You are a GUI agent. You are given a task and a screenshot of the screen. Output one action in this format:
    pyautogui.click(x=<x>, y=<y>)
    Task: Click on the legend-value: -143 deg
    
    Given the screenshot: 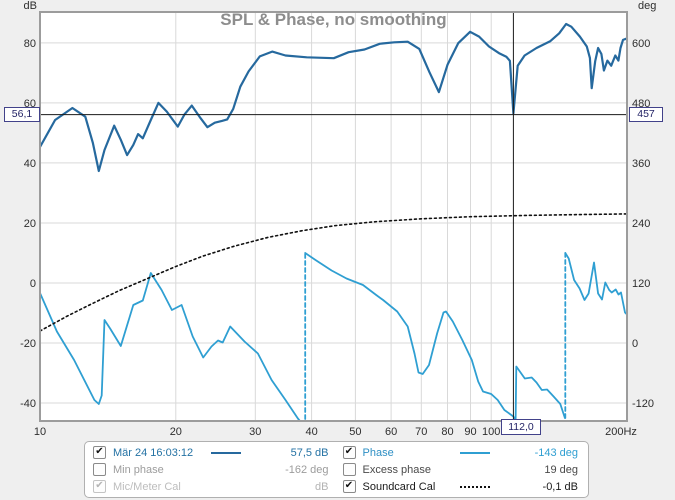 What is the action you would take?
    pyautogui.click(x=556, y=452)
    